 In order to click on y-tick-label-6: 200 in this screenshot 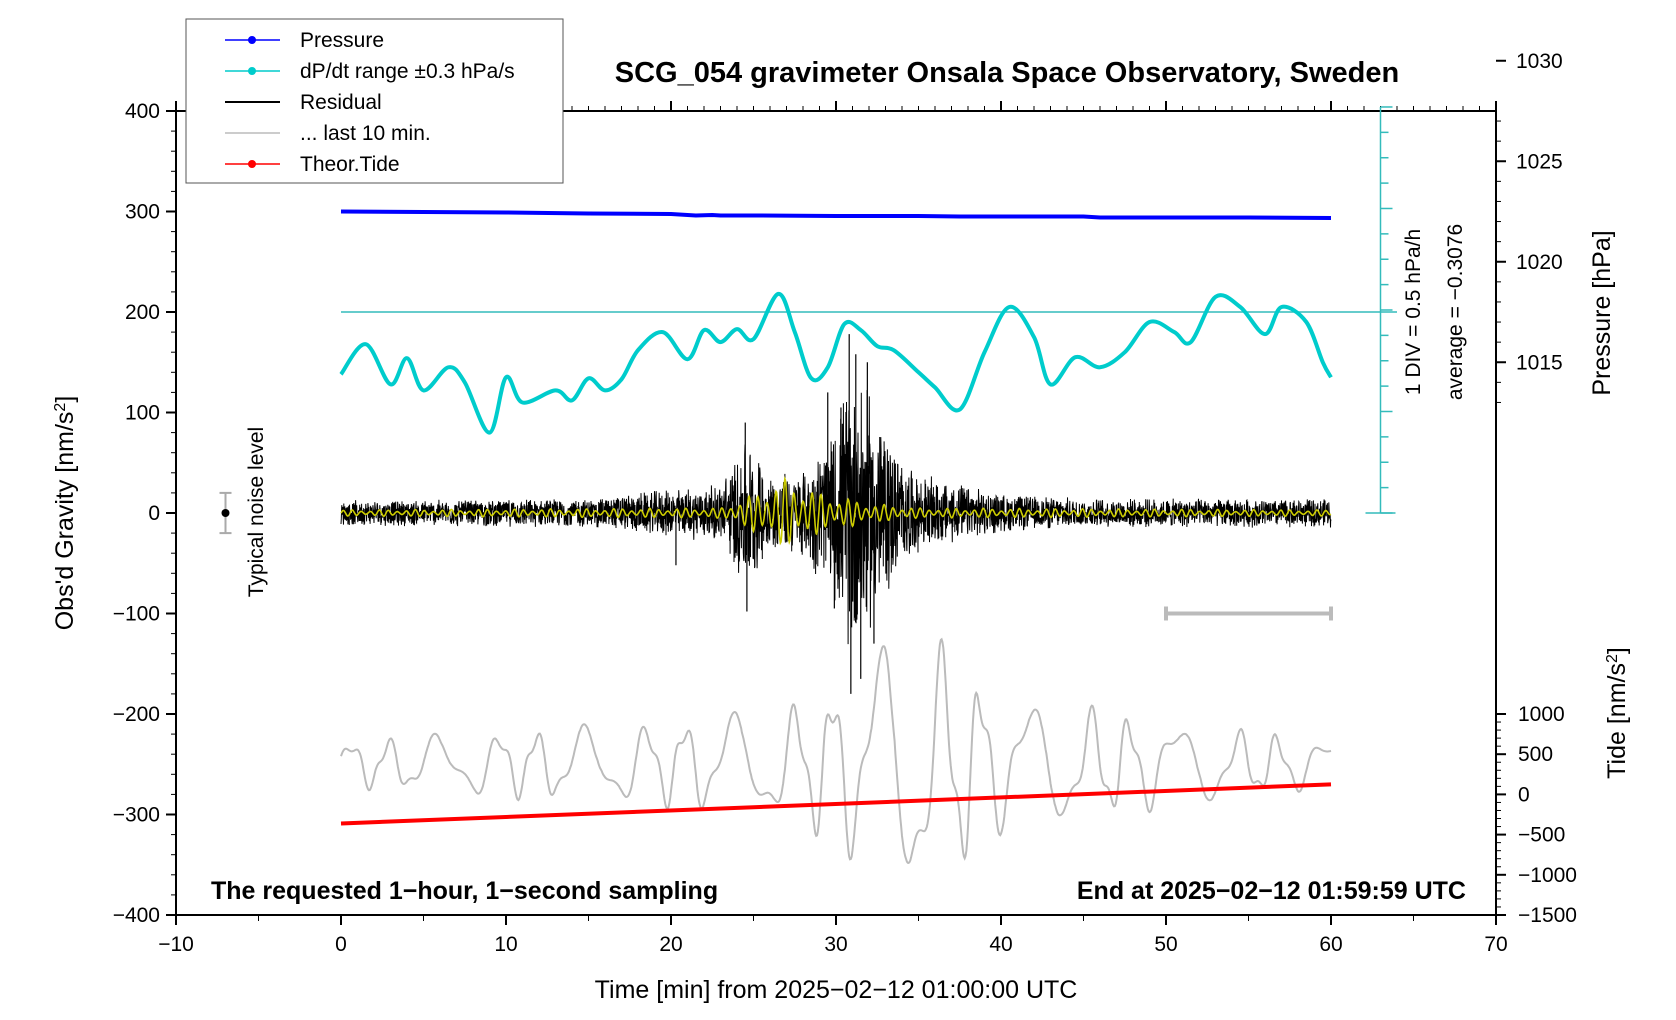, I will do `click(142, 312)`.